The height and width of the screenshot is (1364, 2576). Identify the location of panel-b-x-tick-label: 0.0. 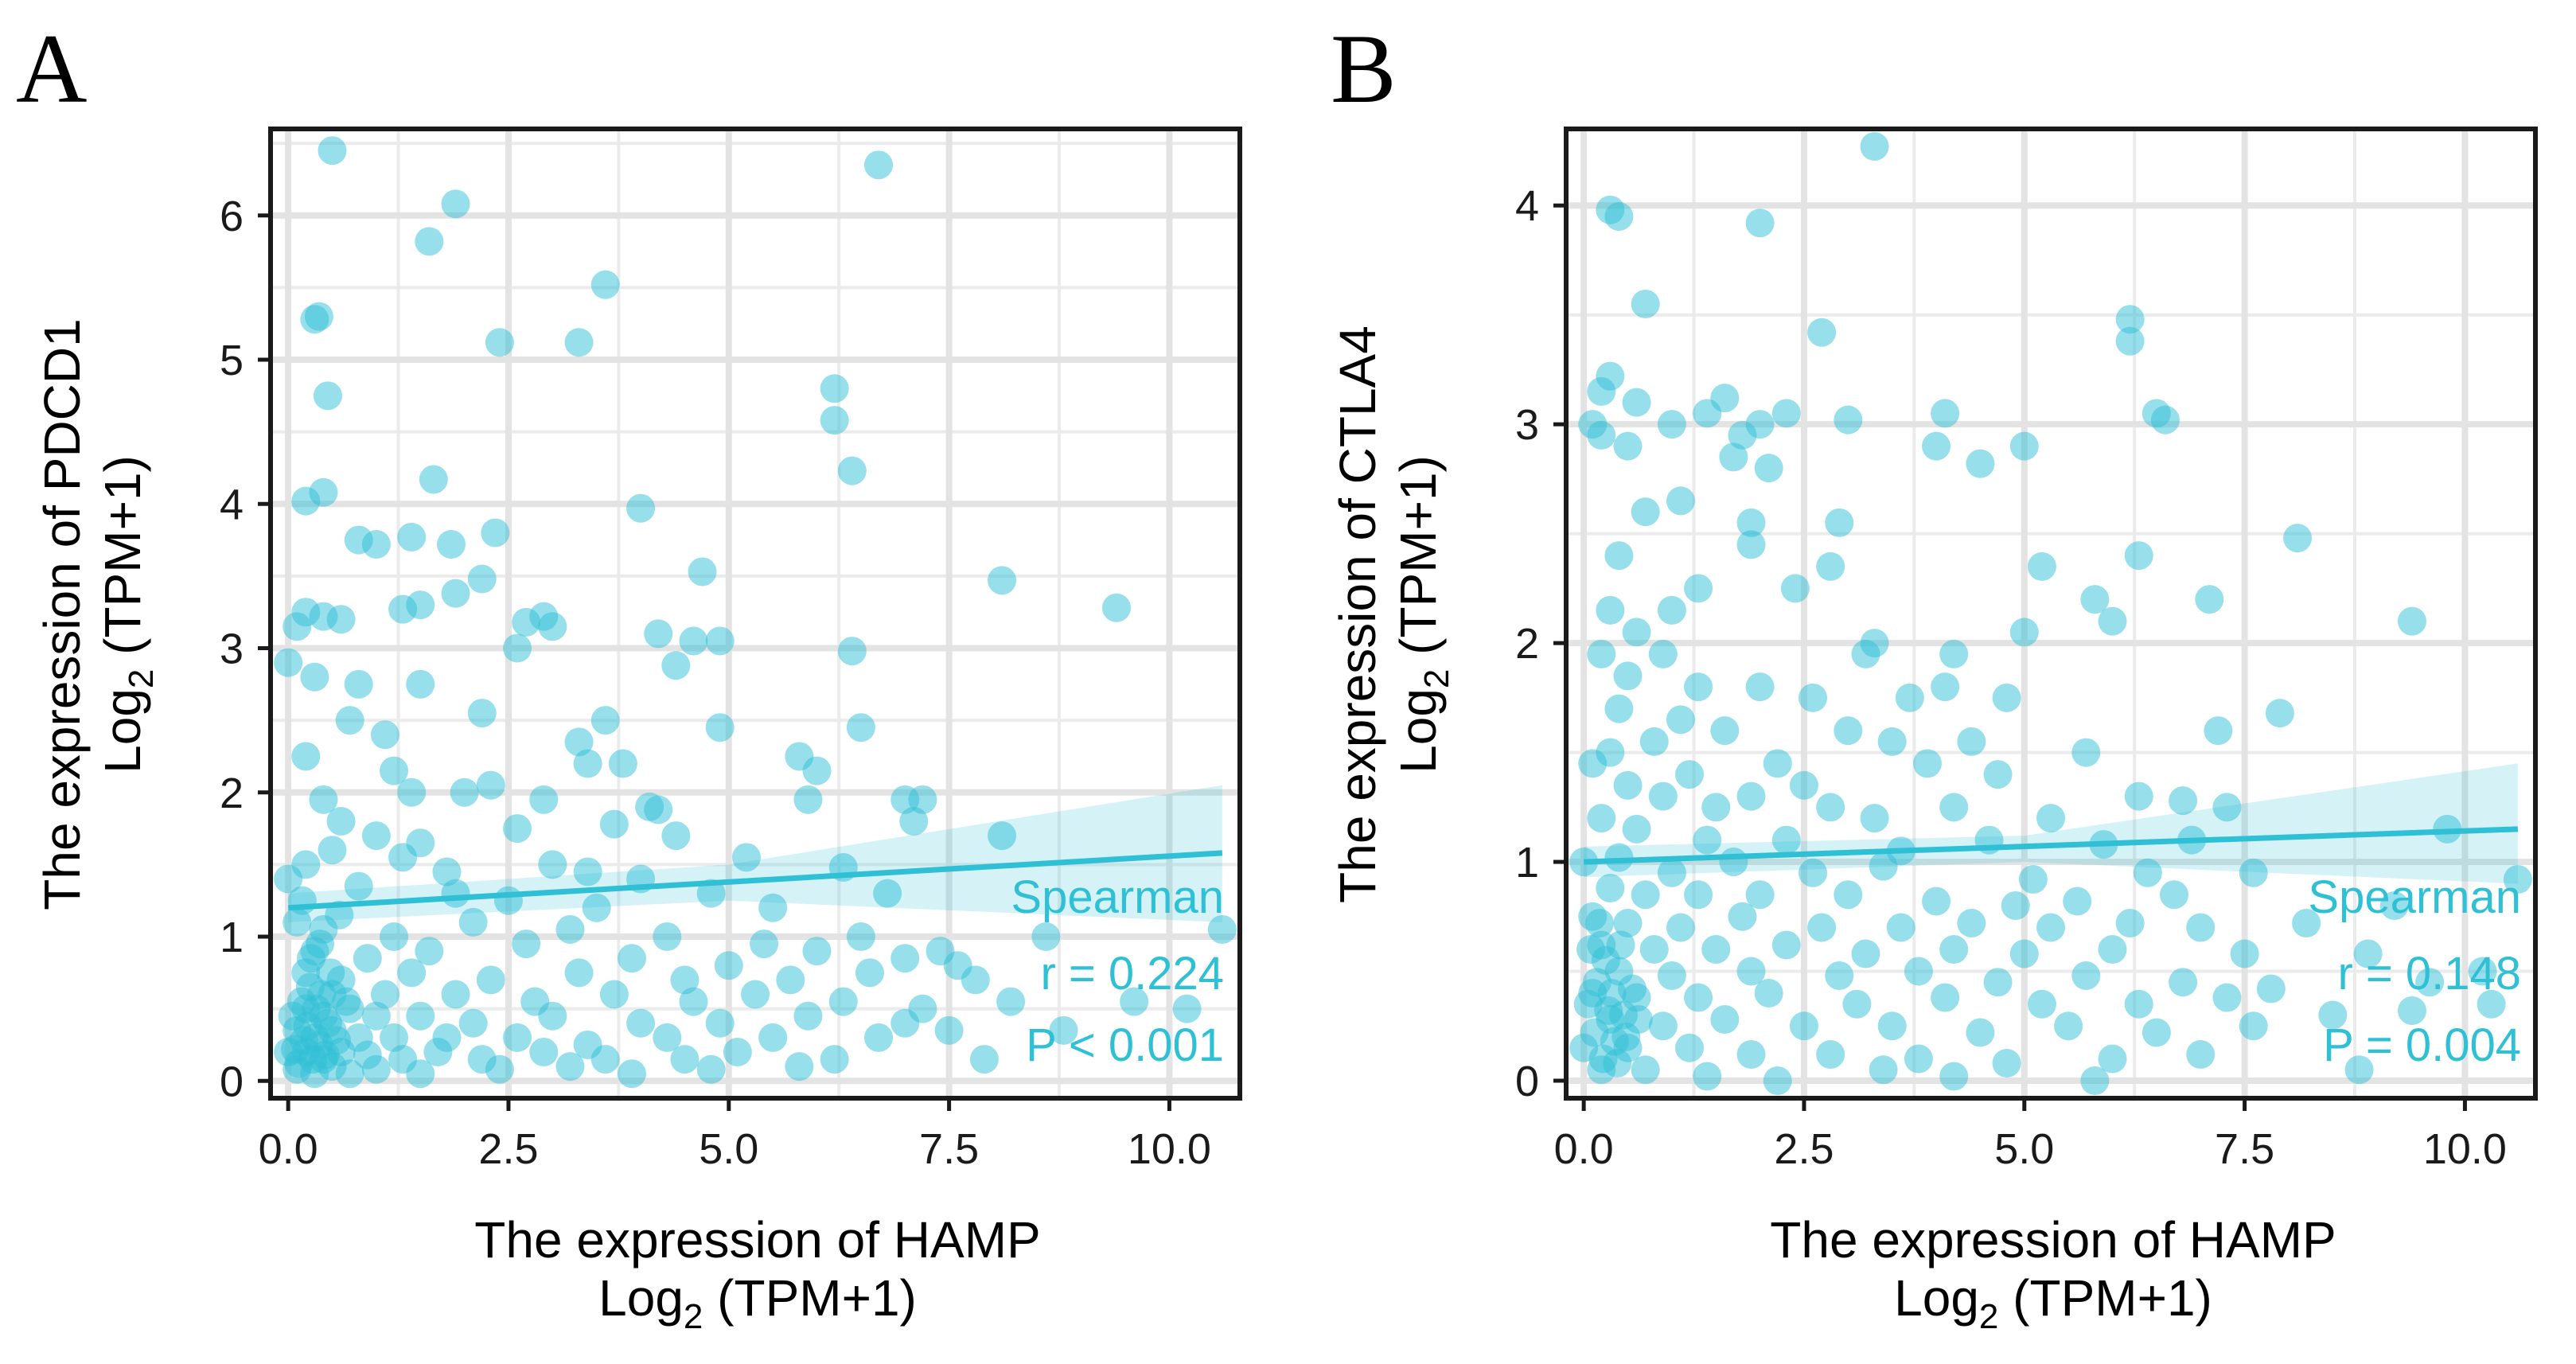
(1584, 1149).